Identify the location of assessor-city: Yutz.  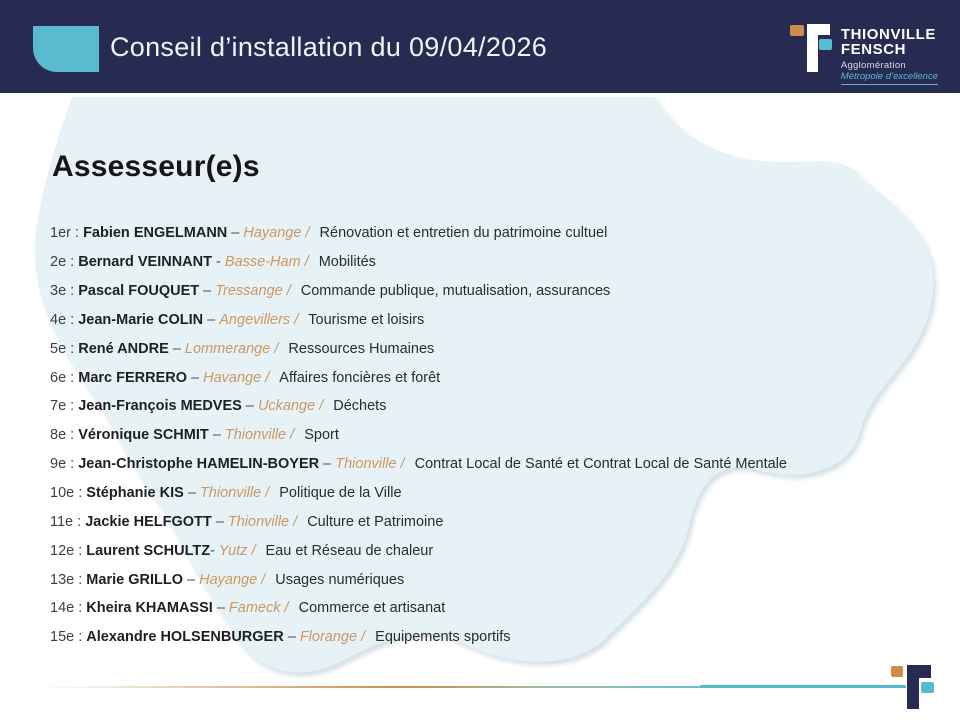
(233, 550).